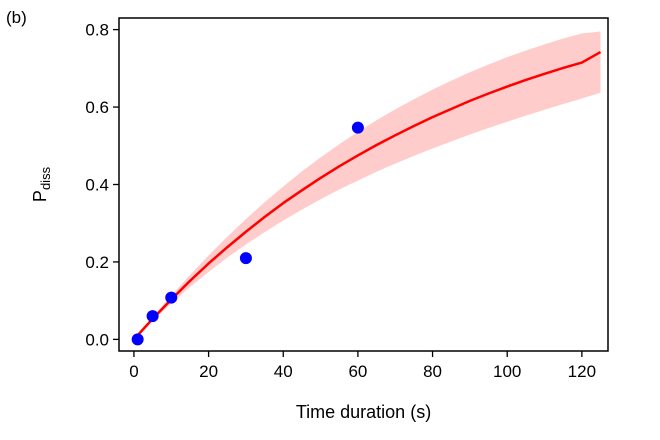 This screenshot has height=440, width=660. What do you see at coordinates (97, 107) in the screenshot?
I see `y-tick-label: 0.6` at bounding box center [97, 107].